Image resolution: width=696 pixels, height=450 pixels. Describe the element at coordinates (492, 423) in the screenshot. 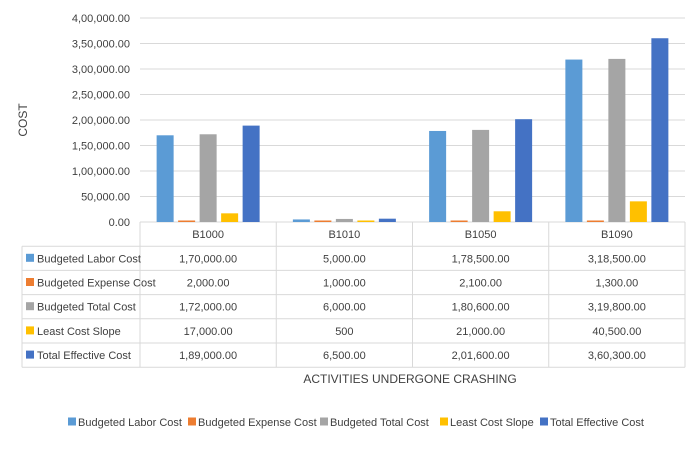

I see `legend-entry: Least Cost Slope` at that location.